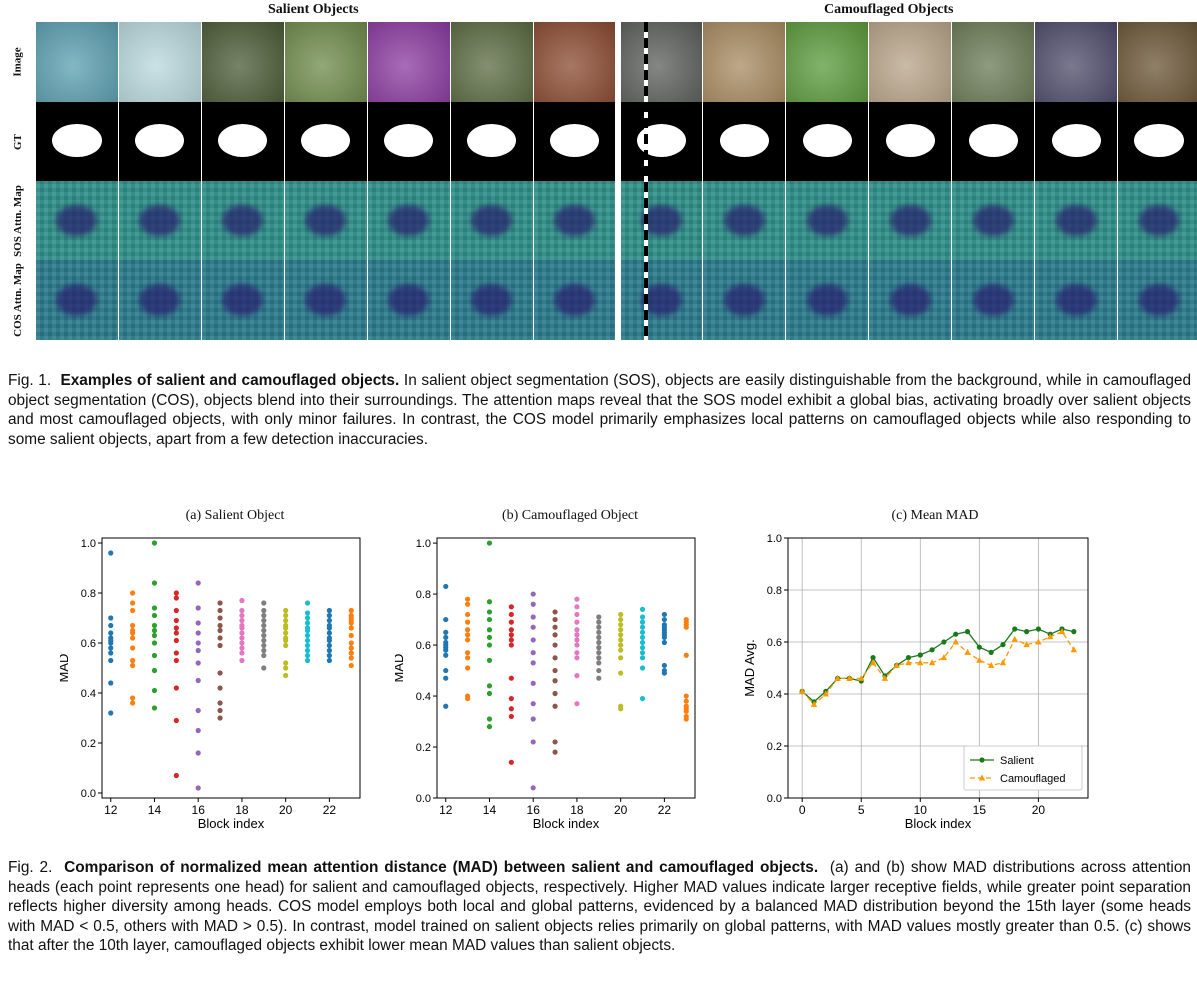 This screenshot has width=1197, height=996. I want to click on legend-label: Salient, so click(1017, 761).